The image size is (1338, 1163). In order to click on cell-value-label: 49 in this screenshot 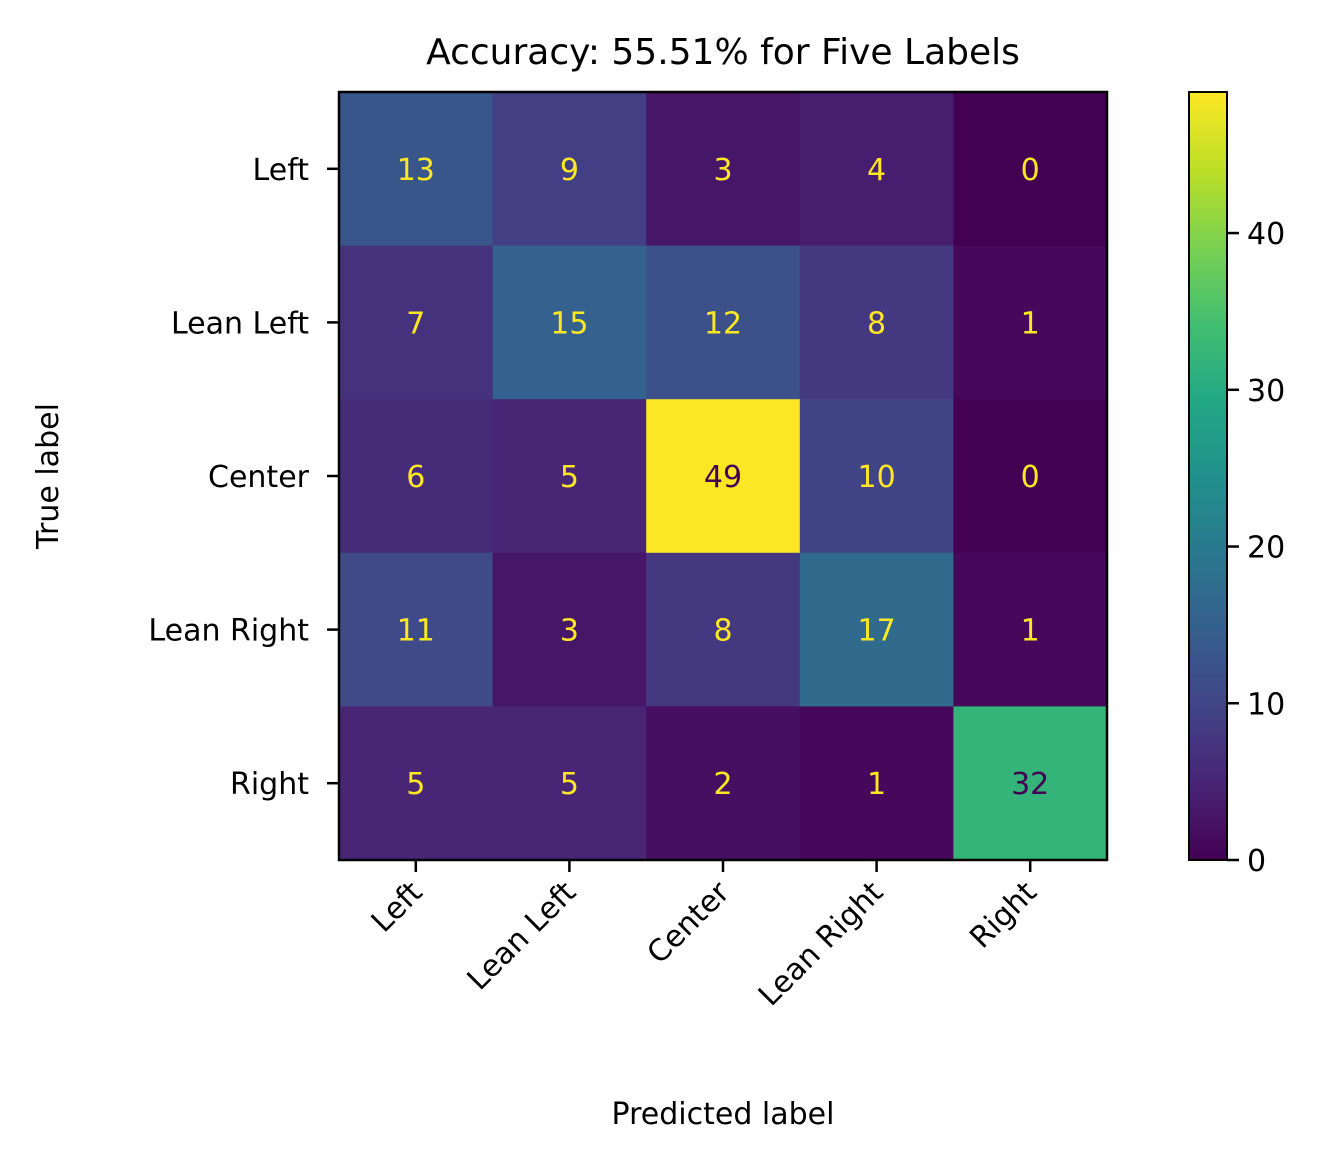, I will do `click(723, 477)`.